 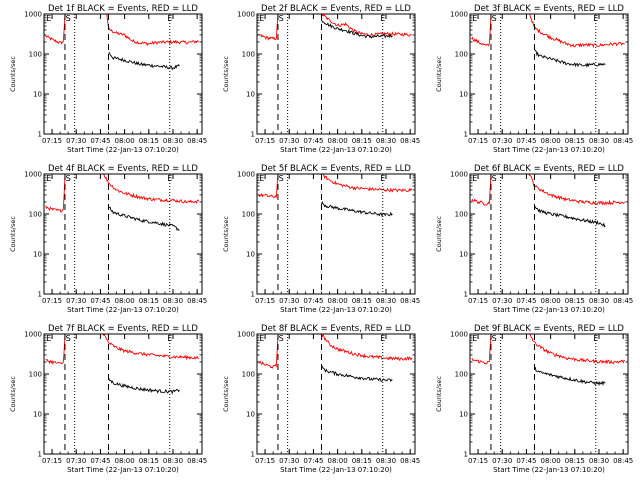 I want to click on panel-title: Det 5f BLACK = Events, RED = LLD, so click(x=336, y=169).